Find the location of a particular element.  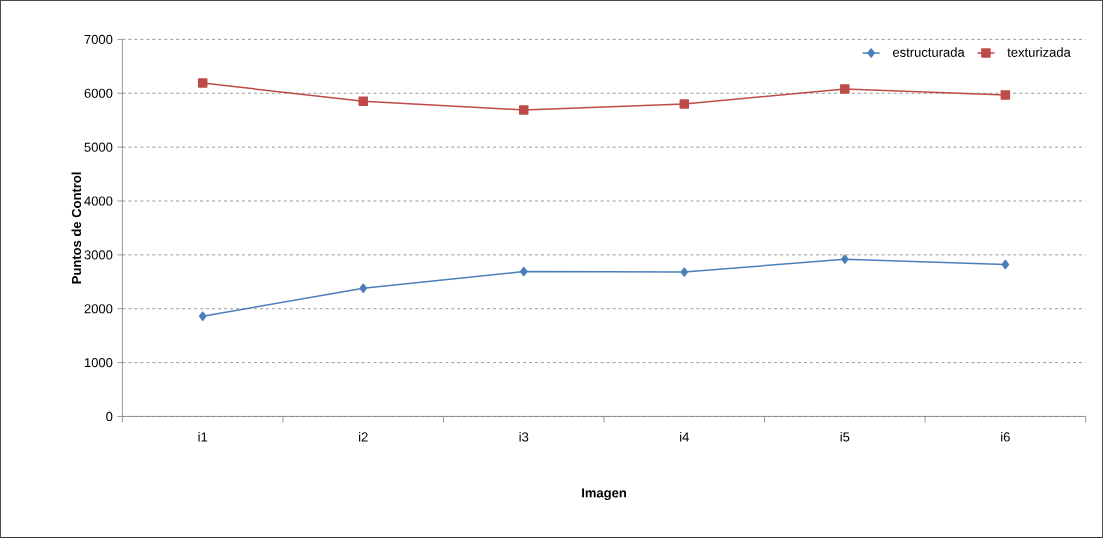

legend-label: estructurada is located at coordinates (928, 52).